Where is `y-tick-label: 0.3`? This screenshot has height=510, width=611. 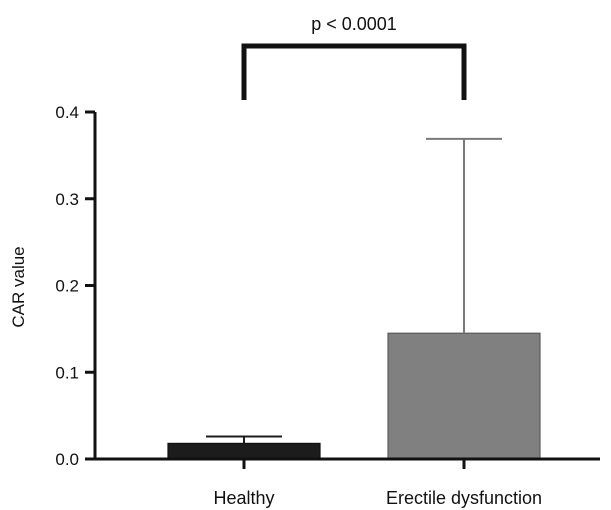 y-tick-label: 0.3 is located at coordinates (67, 199).